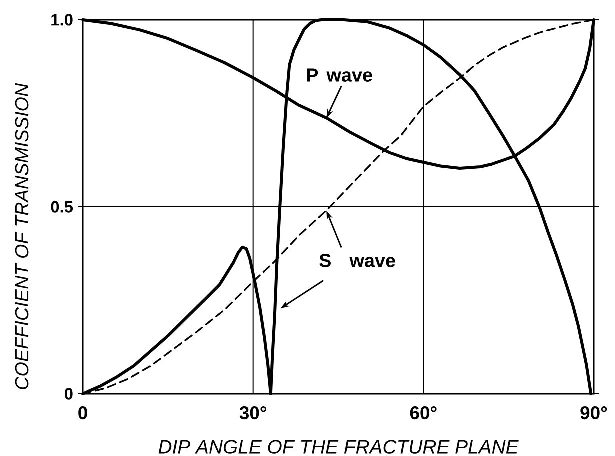 This screenshot has height=456, width=615. What do you see at coordinates (423, 413) in the screenshot?
I see `x-tick-label: 60°` at bounding box center [423, 413].